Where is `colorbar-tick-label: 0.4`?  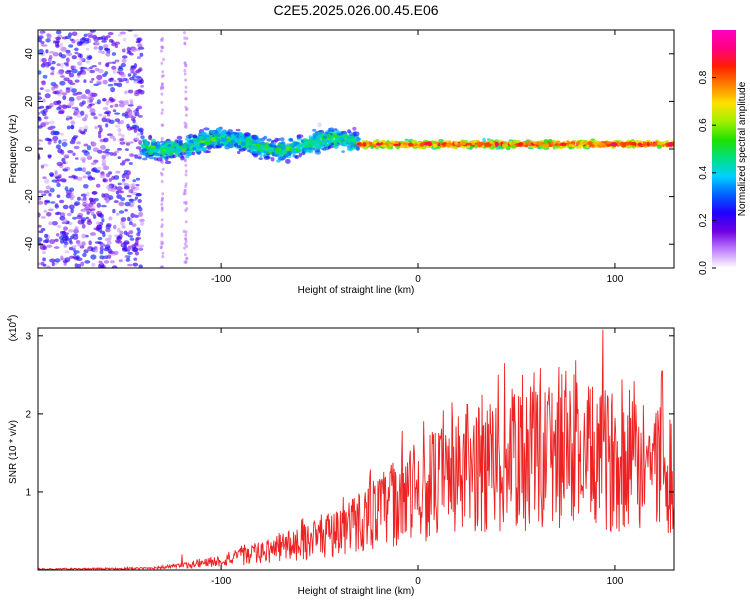
colorbar-tick-label: 0.4 is located at coordinates (703, 172).